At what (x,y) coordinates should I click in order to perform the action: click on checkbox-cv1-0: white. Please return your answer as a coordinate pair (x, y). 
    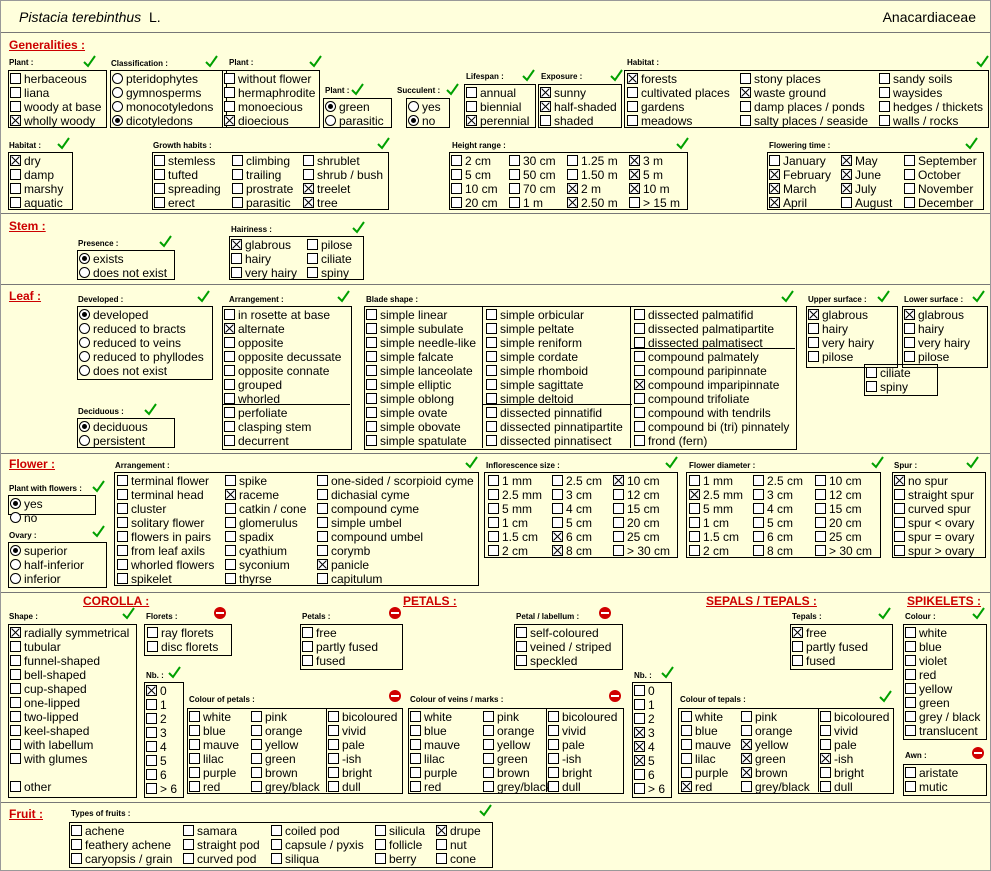
    Looking at the image, I should click on (431, 717).